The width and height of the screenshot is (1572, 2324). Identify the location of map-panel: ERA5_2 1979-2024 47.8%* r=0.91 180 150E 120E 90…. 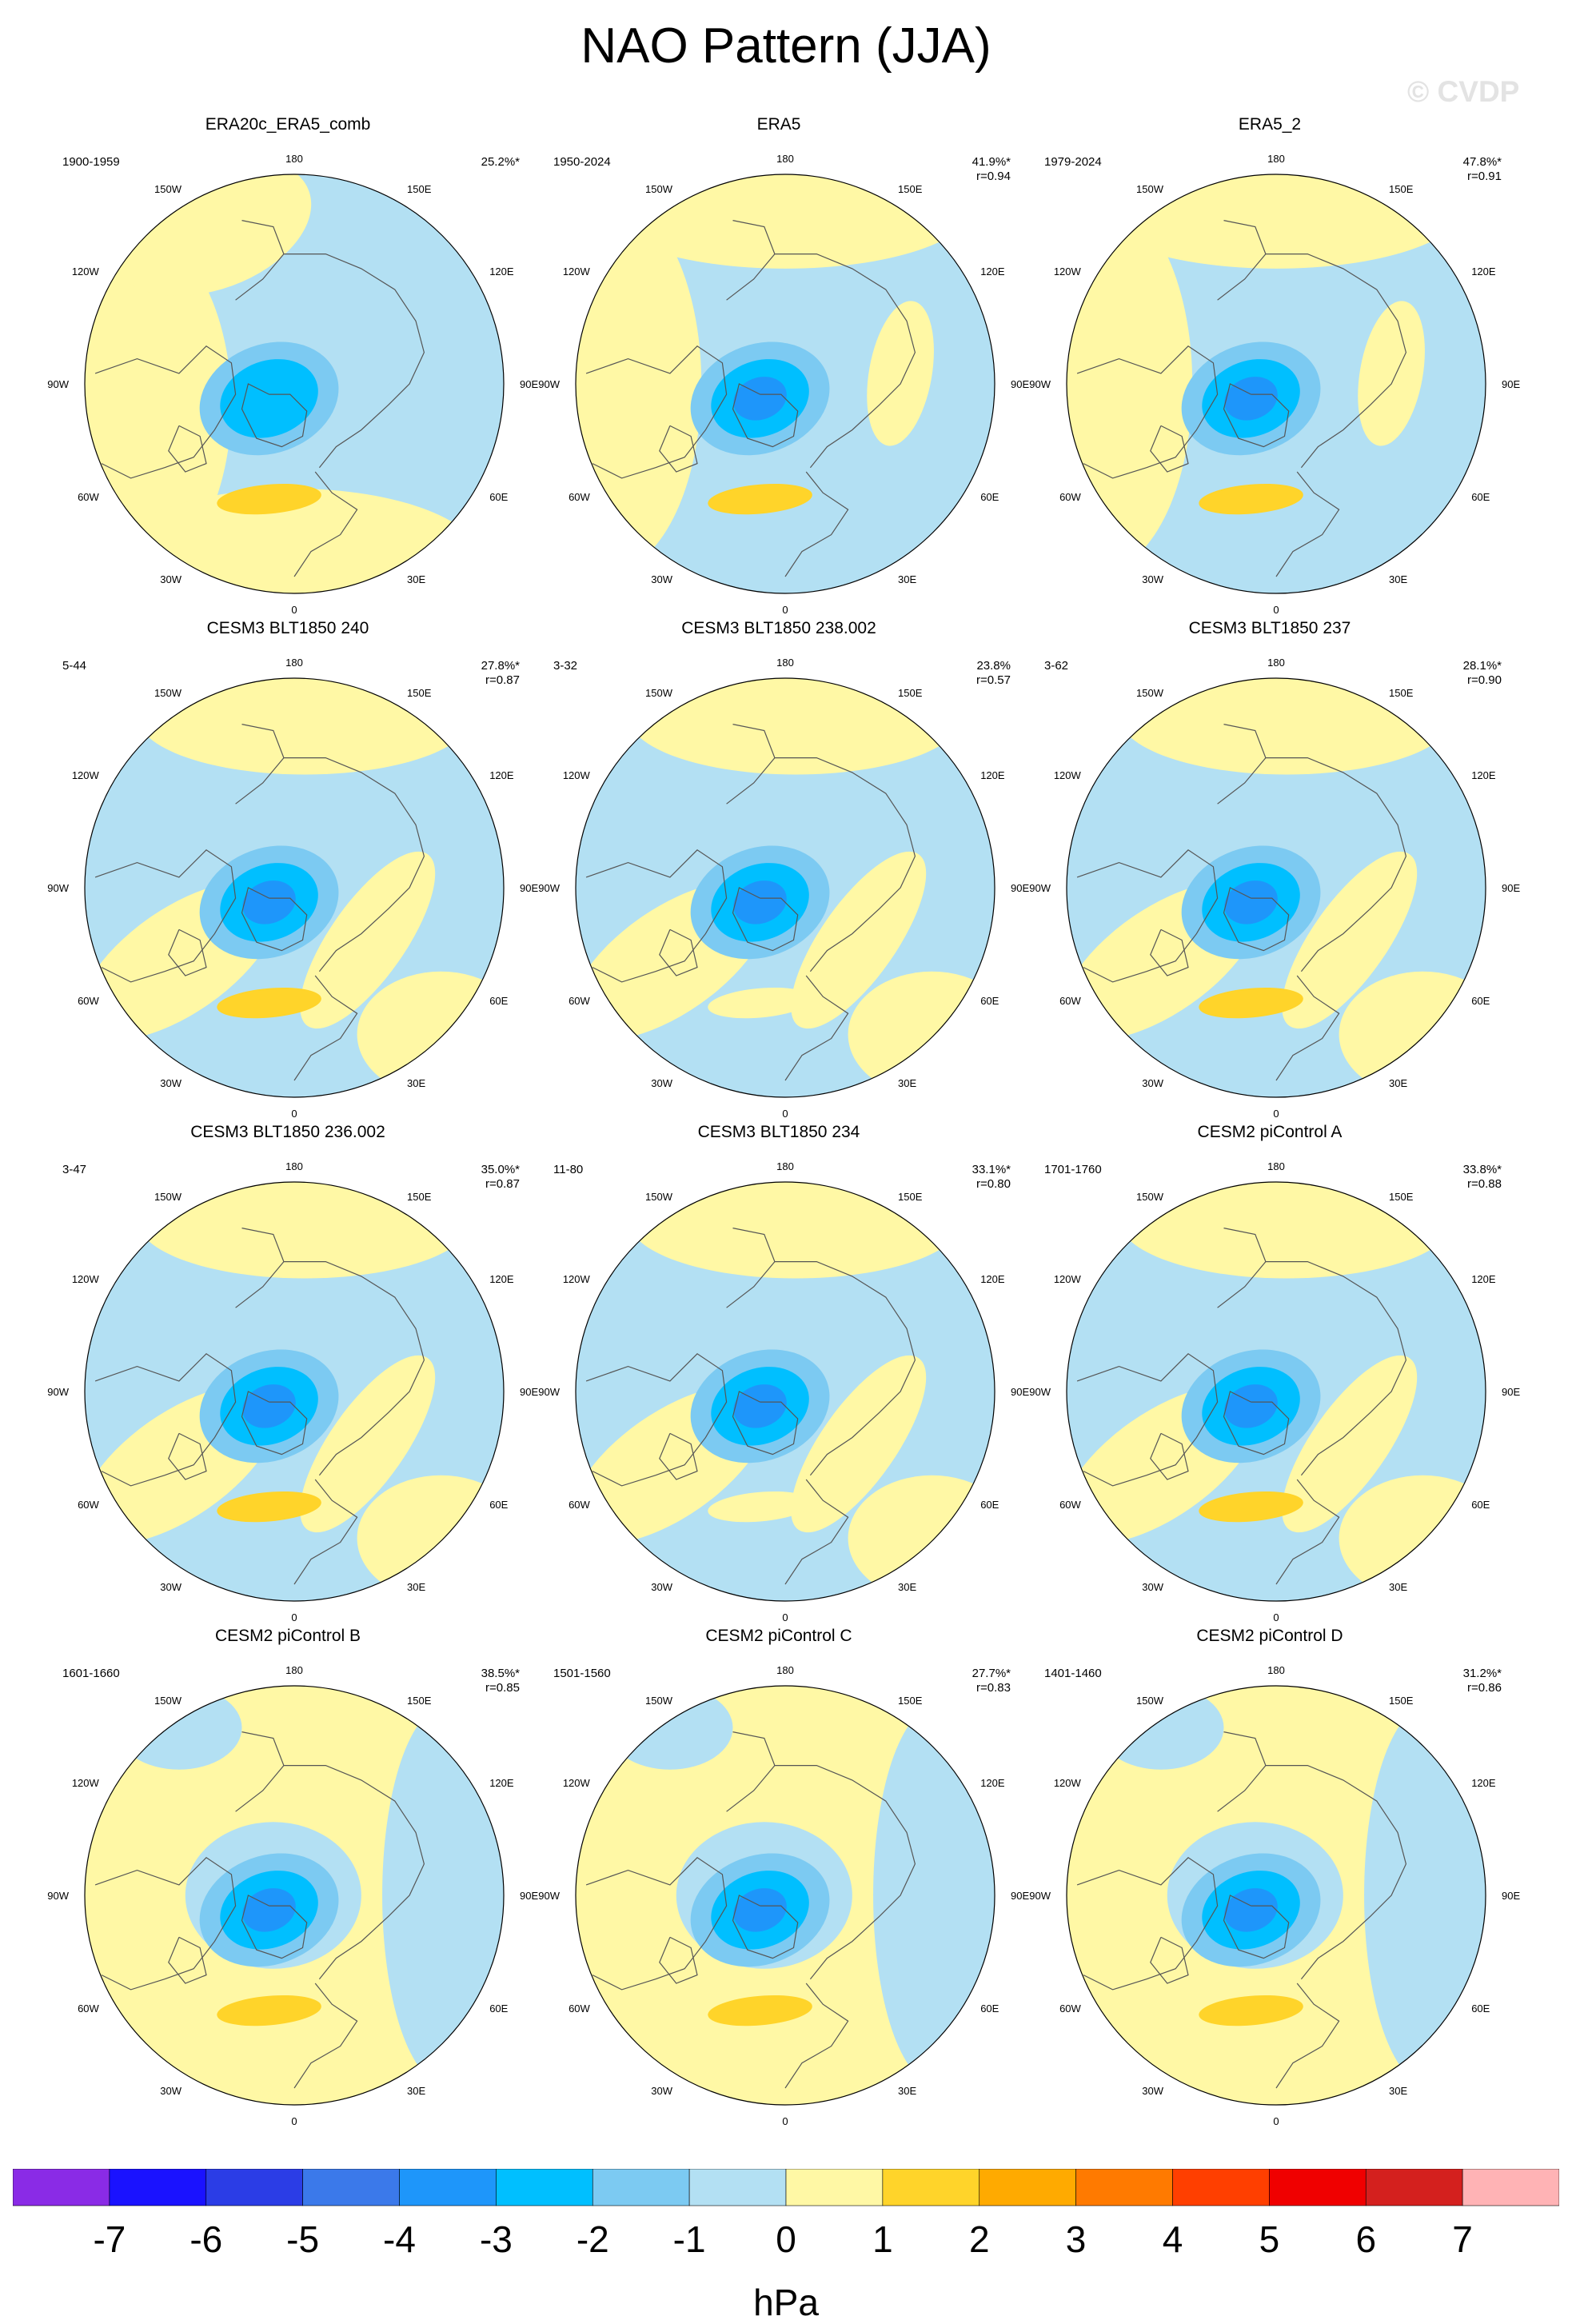
(1271, 367).